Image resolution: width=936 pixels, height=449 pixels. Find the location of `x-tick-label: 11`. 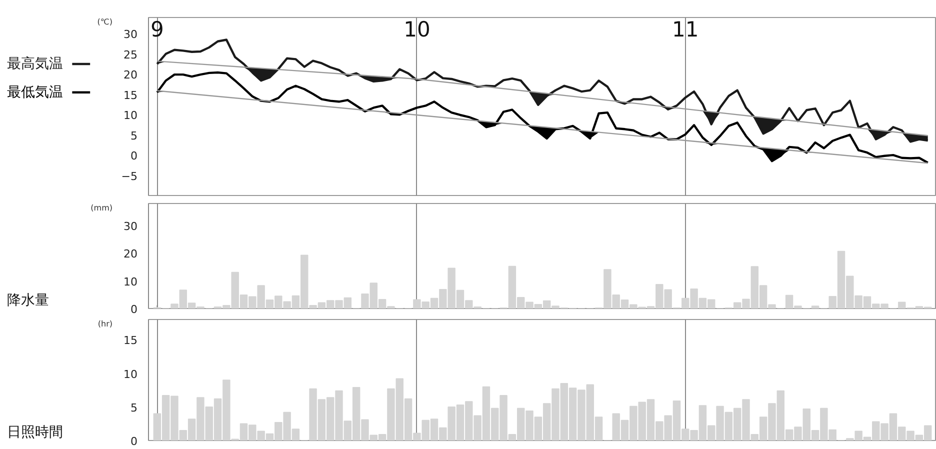

x-tick-label: 11 is located at coordinates (685, 30).